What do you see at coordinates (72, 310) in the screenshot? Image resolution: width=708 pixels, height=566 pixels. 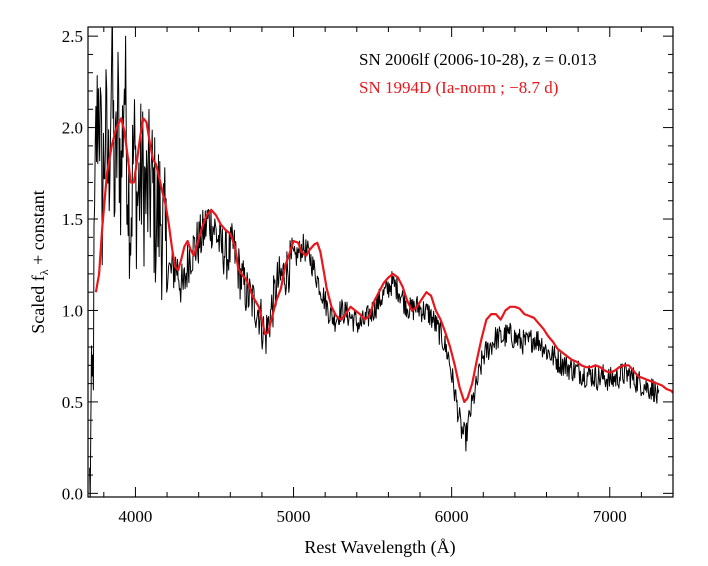 I see `y-tick-label: 1.0` at bounding box center [72, 310].